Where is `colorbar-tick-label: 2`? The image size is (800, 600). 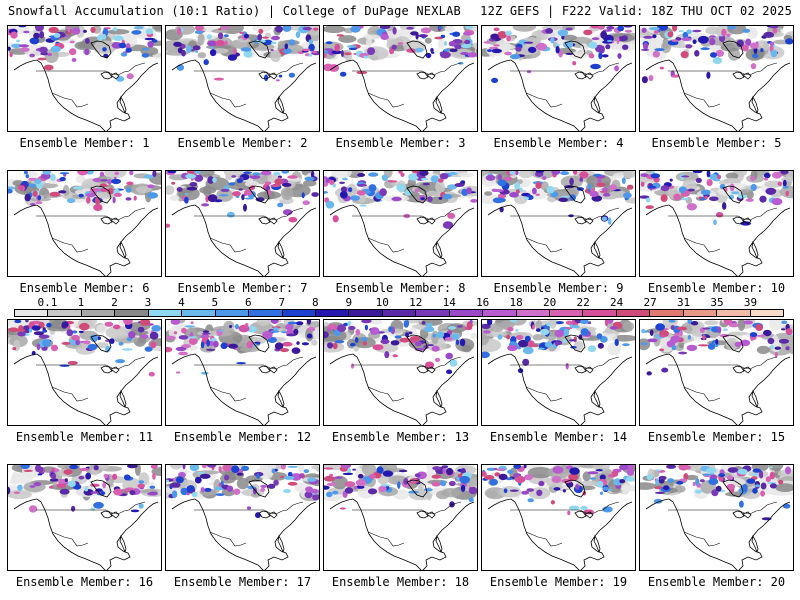 colorbar-tick-label: 2 is located at coordinates (114, 302).